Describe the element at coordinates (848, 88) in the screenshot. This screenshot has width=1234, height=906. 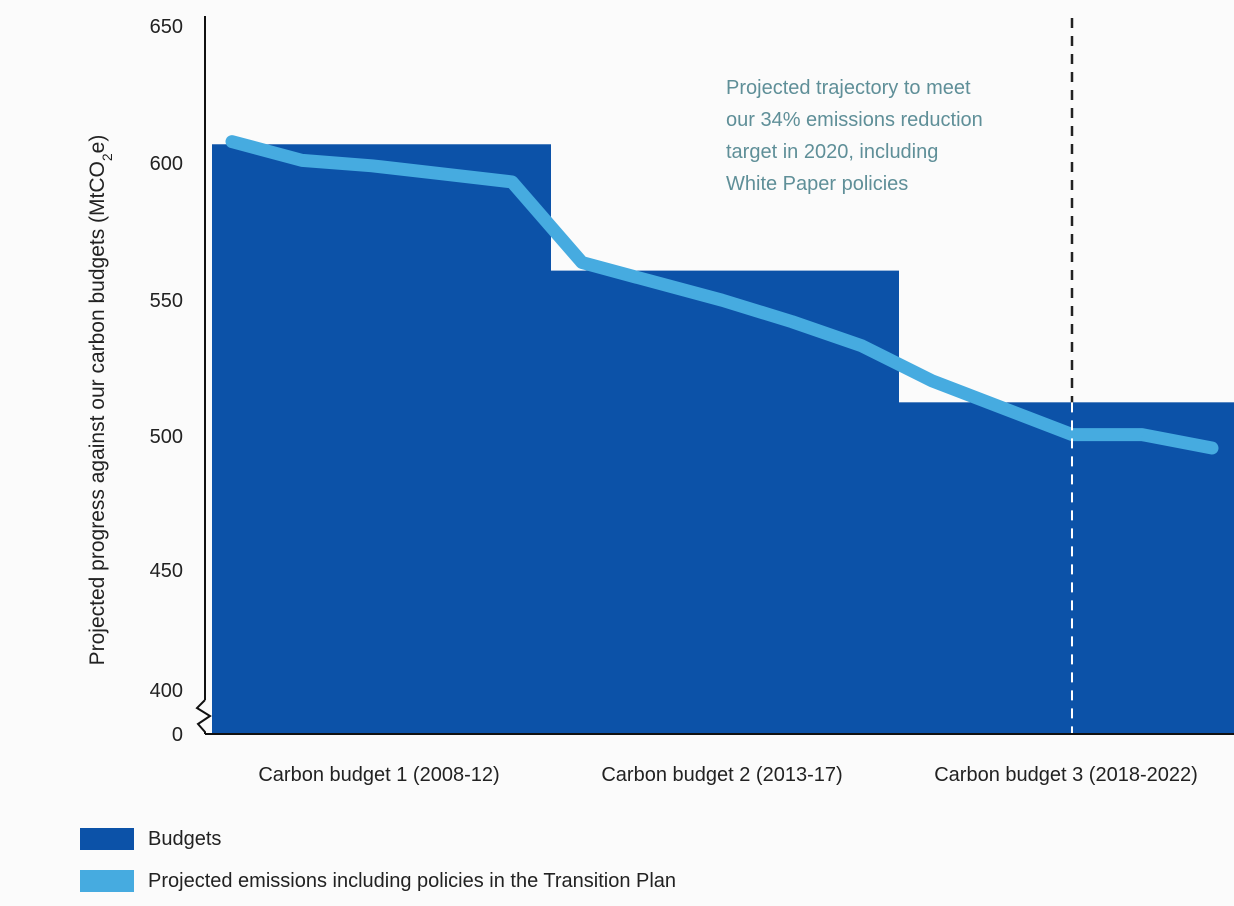
I see `annotation-line-1: Projected trajectory to meet` at that location.